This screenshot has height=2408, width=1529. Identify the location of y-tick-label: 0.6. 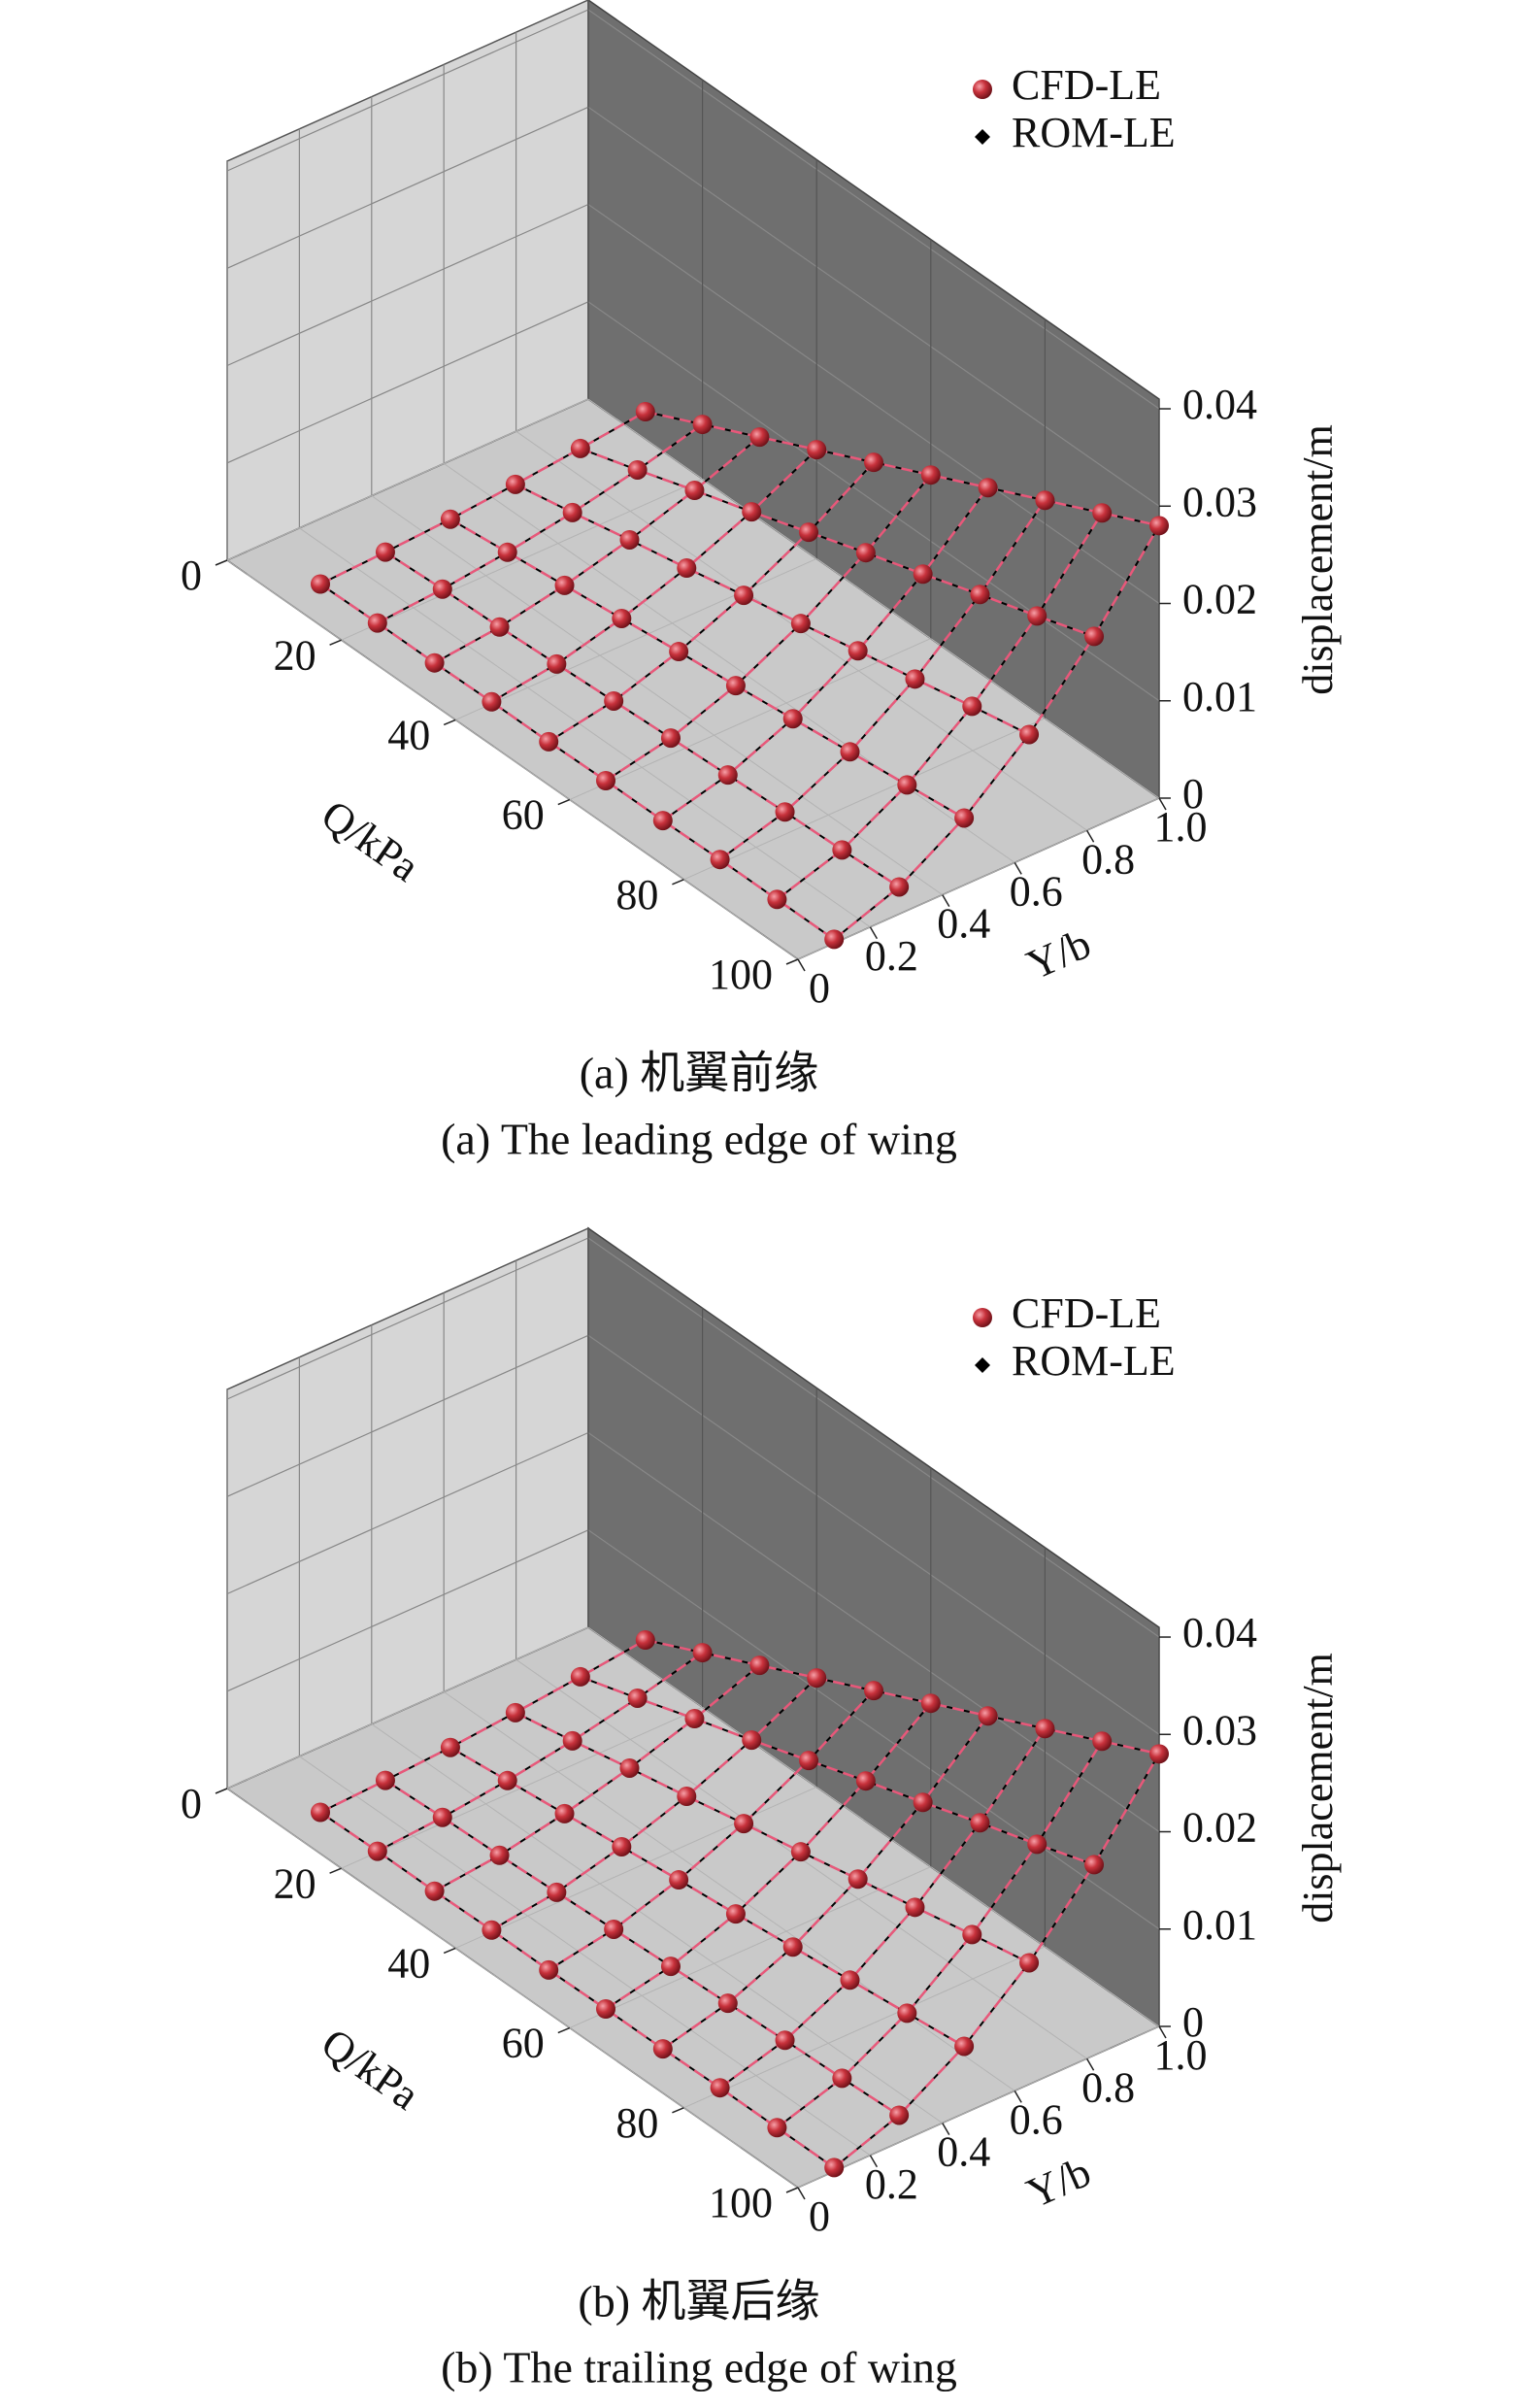
(1036, 891).